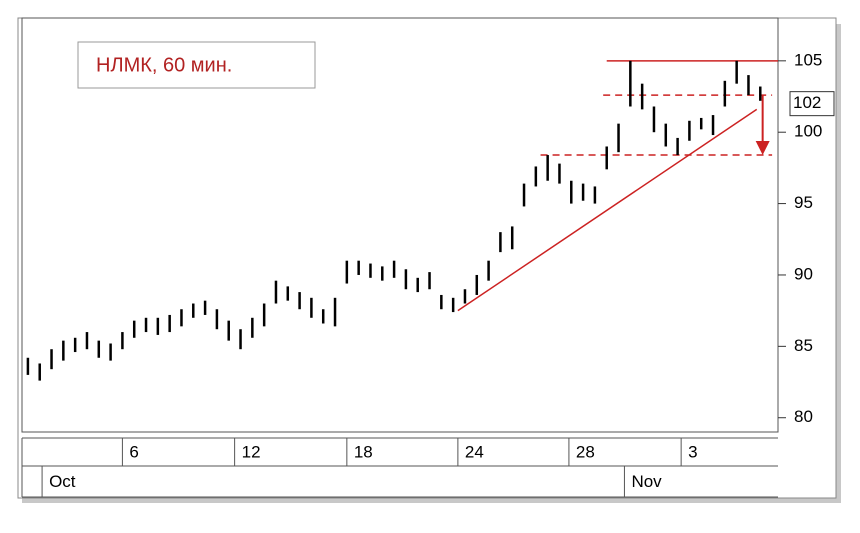 Image resolution: width=860 pixels, height=533 pixels. Describe the element at coordinates (808, 131) in the screenshot. I see `y-tick-label: 100` at that location.